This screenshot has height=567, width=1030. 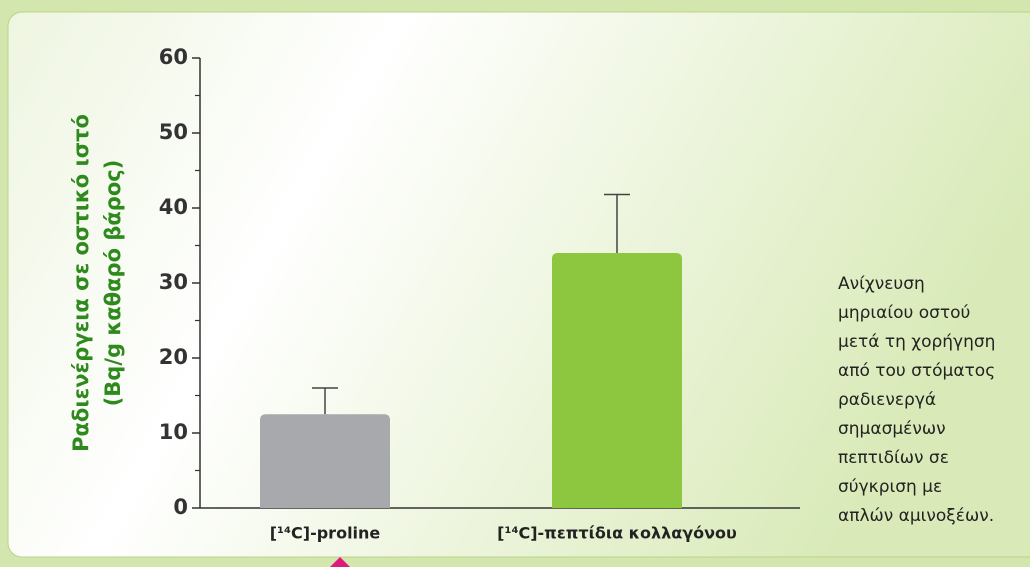 What do you see at coordinates (325, 533) in the screenshot?
I see `x-tick-label: [¹⁴C]-proline` at bounding box center [325, 533].